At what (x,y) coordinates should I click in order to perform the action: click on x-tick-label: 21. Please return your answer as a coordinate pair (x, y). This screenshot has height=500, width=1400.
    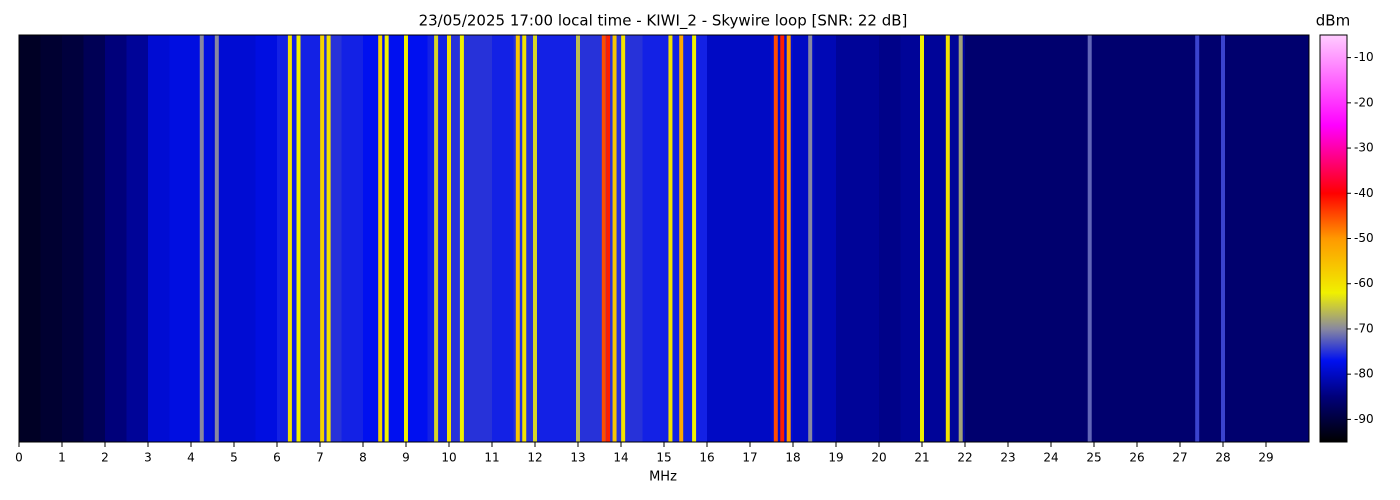
    Looking at the image, I should click on (921, 458).